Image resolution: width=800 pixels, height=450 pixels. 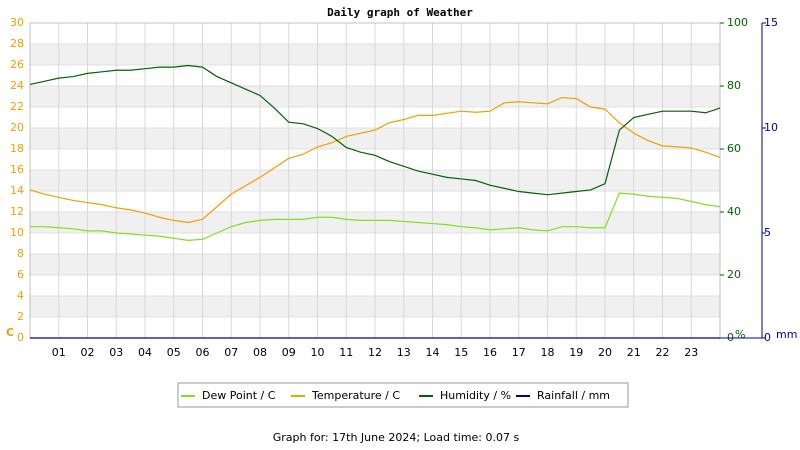 I want to click on legend-label: Dew Point / C, so click(x=239, y=395).